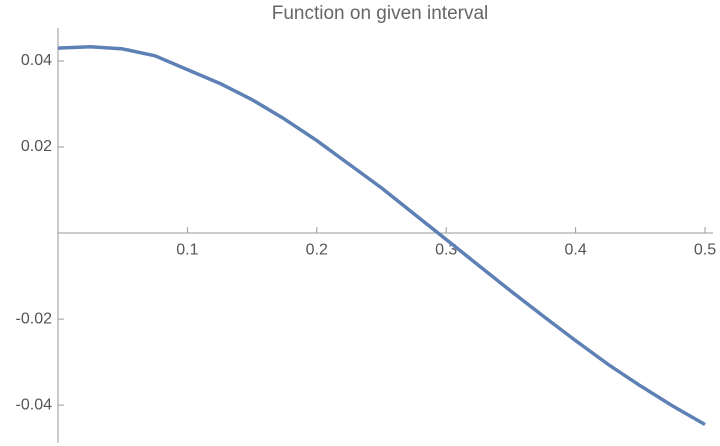  I want to click on y-tick-label: -0.04, so click(34, 404).